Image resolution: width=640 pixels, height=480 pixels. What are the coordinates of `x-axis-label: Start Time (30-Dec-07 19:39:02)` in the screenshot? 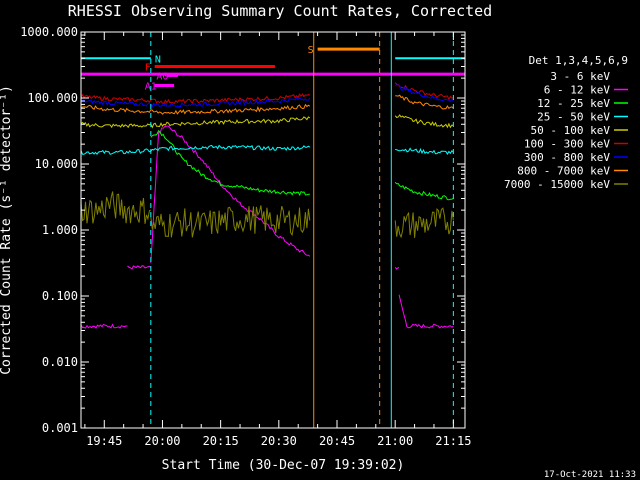 It's located at (283, 465).